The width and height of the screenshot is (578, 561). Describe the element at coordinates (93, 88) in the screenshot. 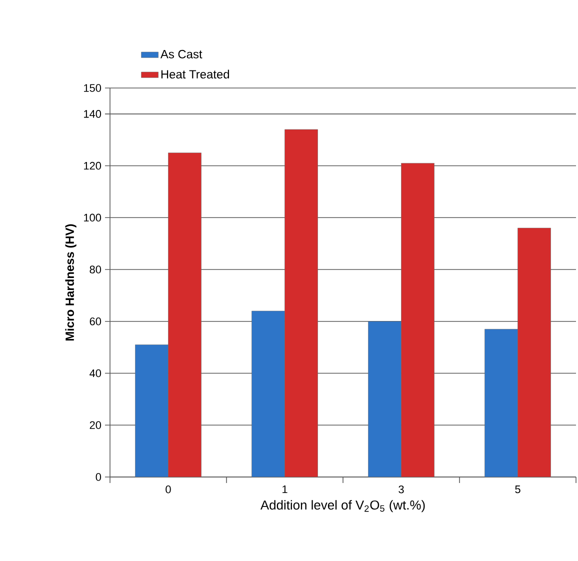

I see `y-tick-label: 150` at that location.